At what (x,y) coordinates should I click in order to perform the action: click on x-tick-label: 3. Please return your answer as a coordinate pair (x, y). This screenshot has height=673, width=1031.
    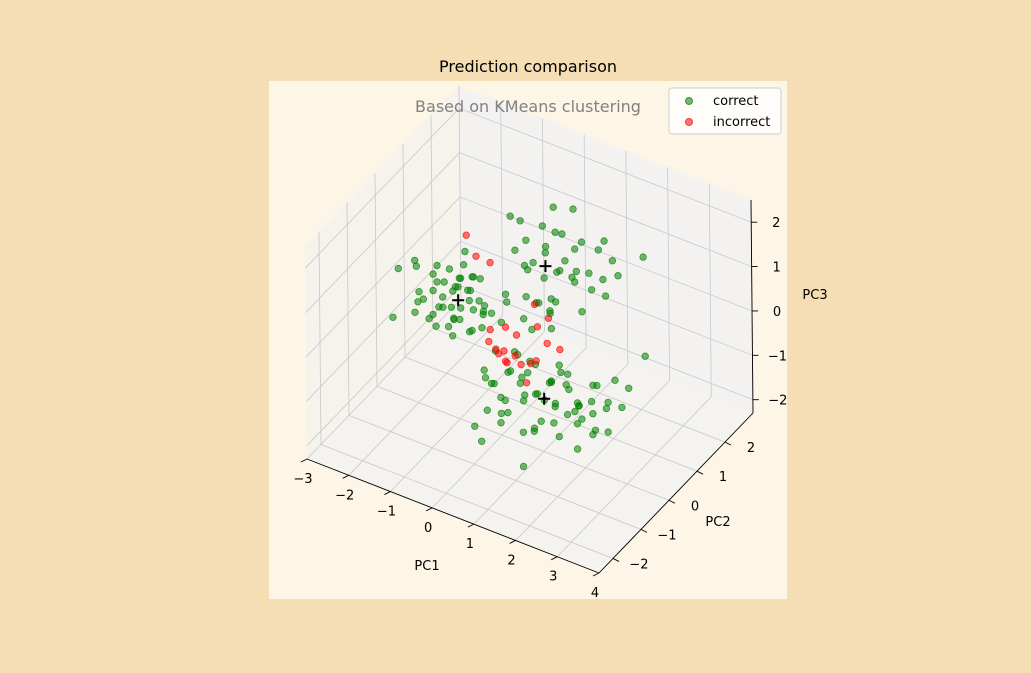
    Looking at the image, I should click on (553, 577).